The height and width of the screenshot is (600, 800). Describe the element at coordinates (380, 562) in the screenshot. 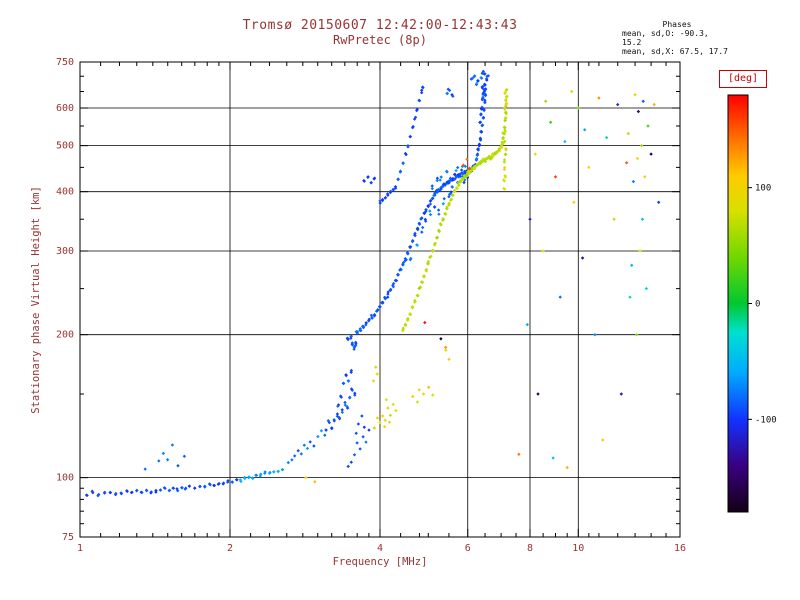

I see `x-axis-label: Frequency [MHz]` at that location.